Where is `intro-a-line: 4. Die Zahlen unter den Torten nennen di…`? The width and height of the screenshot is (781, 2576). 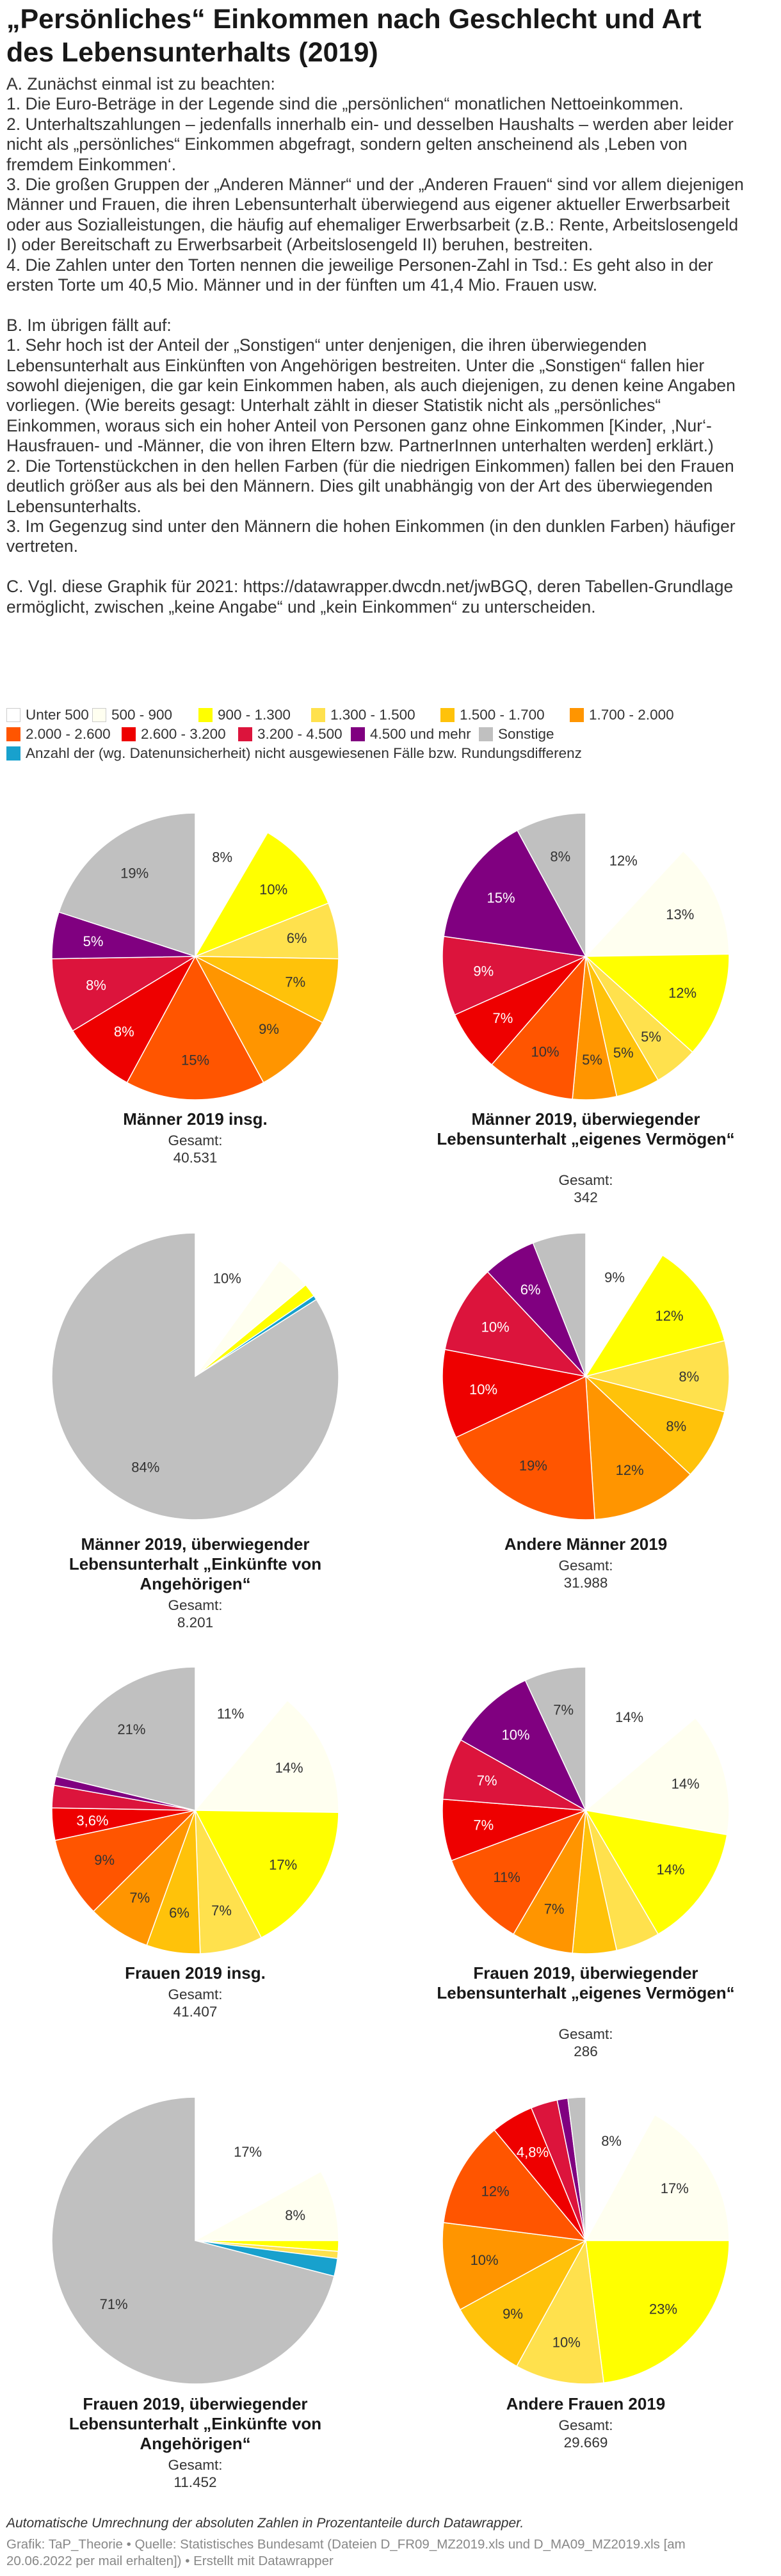
intro-a-line: 4. Die Zahlen unter den Torten nennen di… is located at coordinates (359, 265).